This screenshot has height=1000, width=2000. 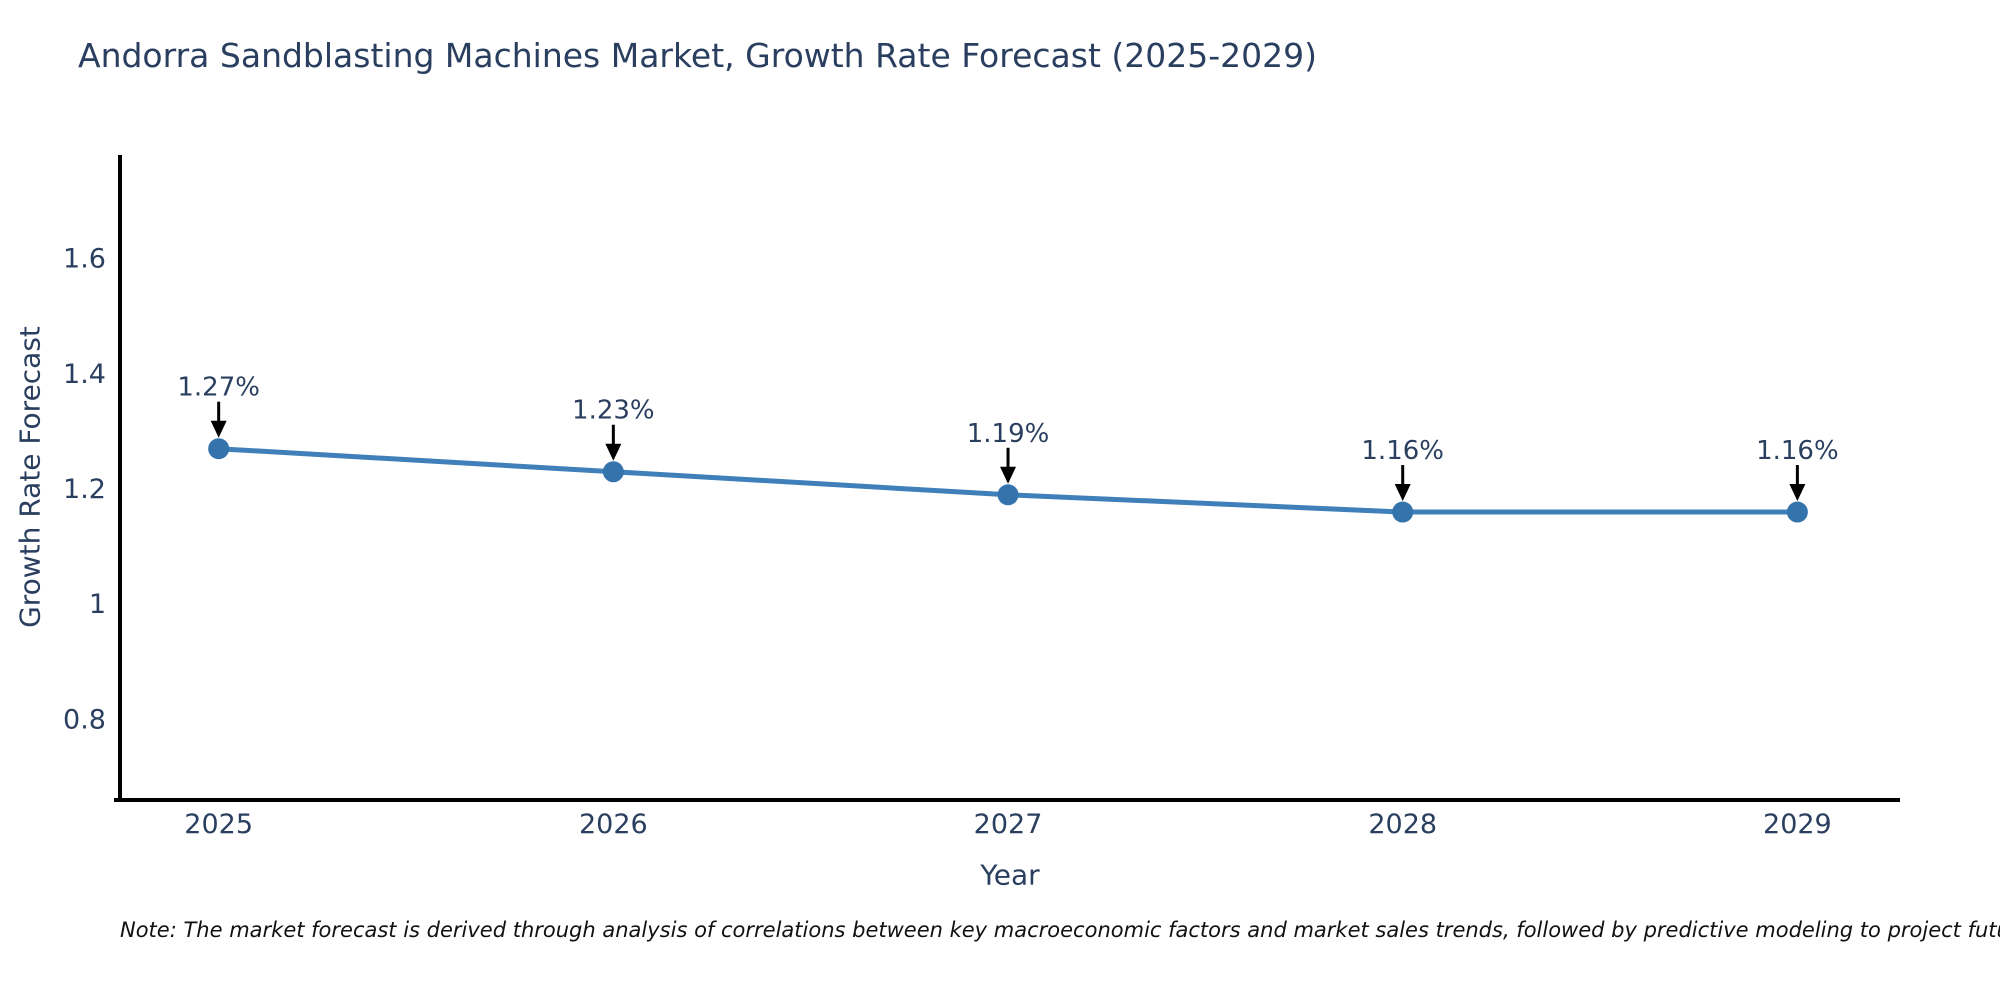 I want to click on x-tick-label: 2025, so click(x=218, y=824).